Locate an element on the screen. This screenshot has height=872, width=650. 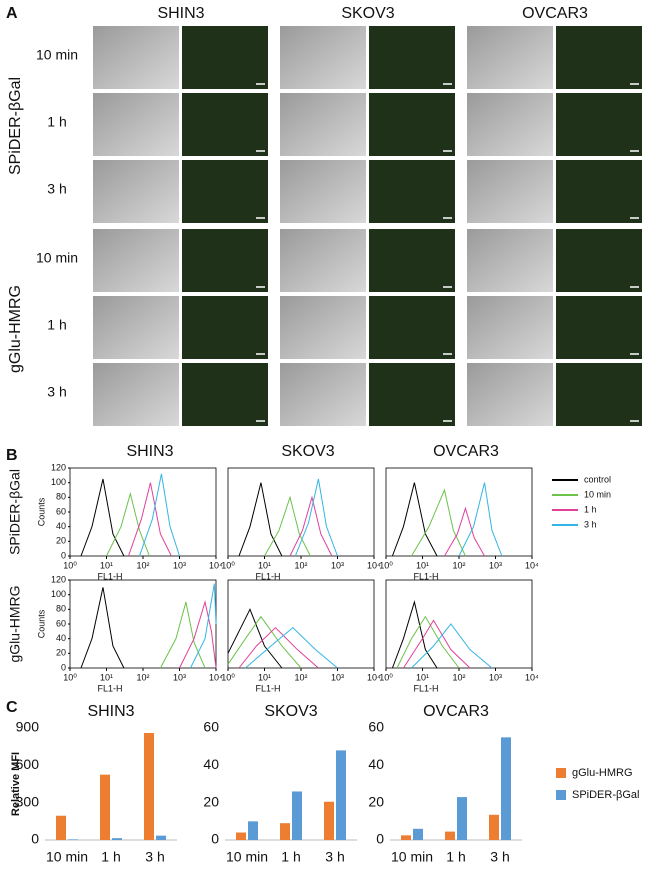
legend-label: control is located at coordinates (597, 479).